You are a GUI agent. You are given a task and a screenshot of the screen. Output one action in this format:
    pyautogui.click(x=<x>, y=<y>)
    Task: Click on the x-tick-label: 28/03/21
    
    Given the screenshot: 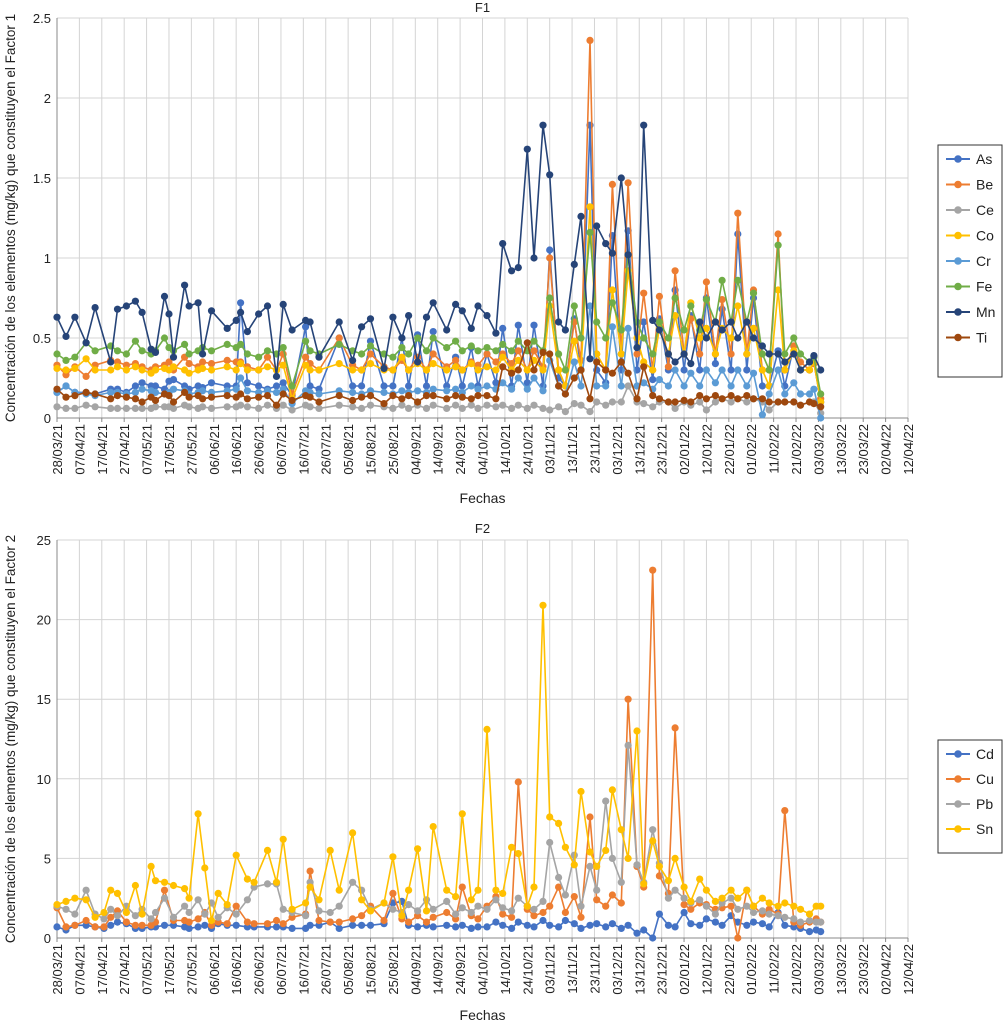 What is the action you would take?
    pyautogui.click(x=57, y=449)
    